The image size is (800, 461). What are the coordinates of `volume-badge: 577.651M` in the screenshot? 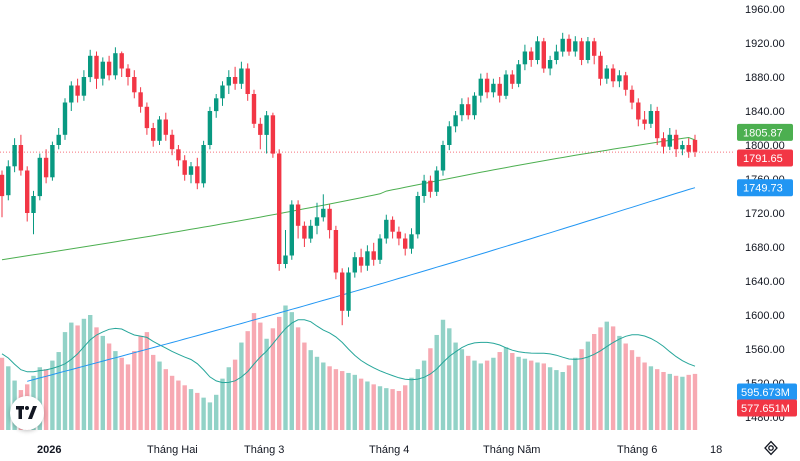 It's located at (767, 408).